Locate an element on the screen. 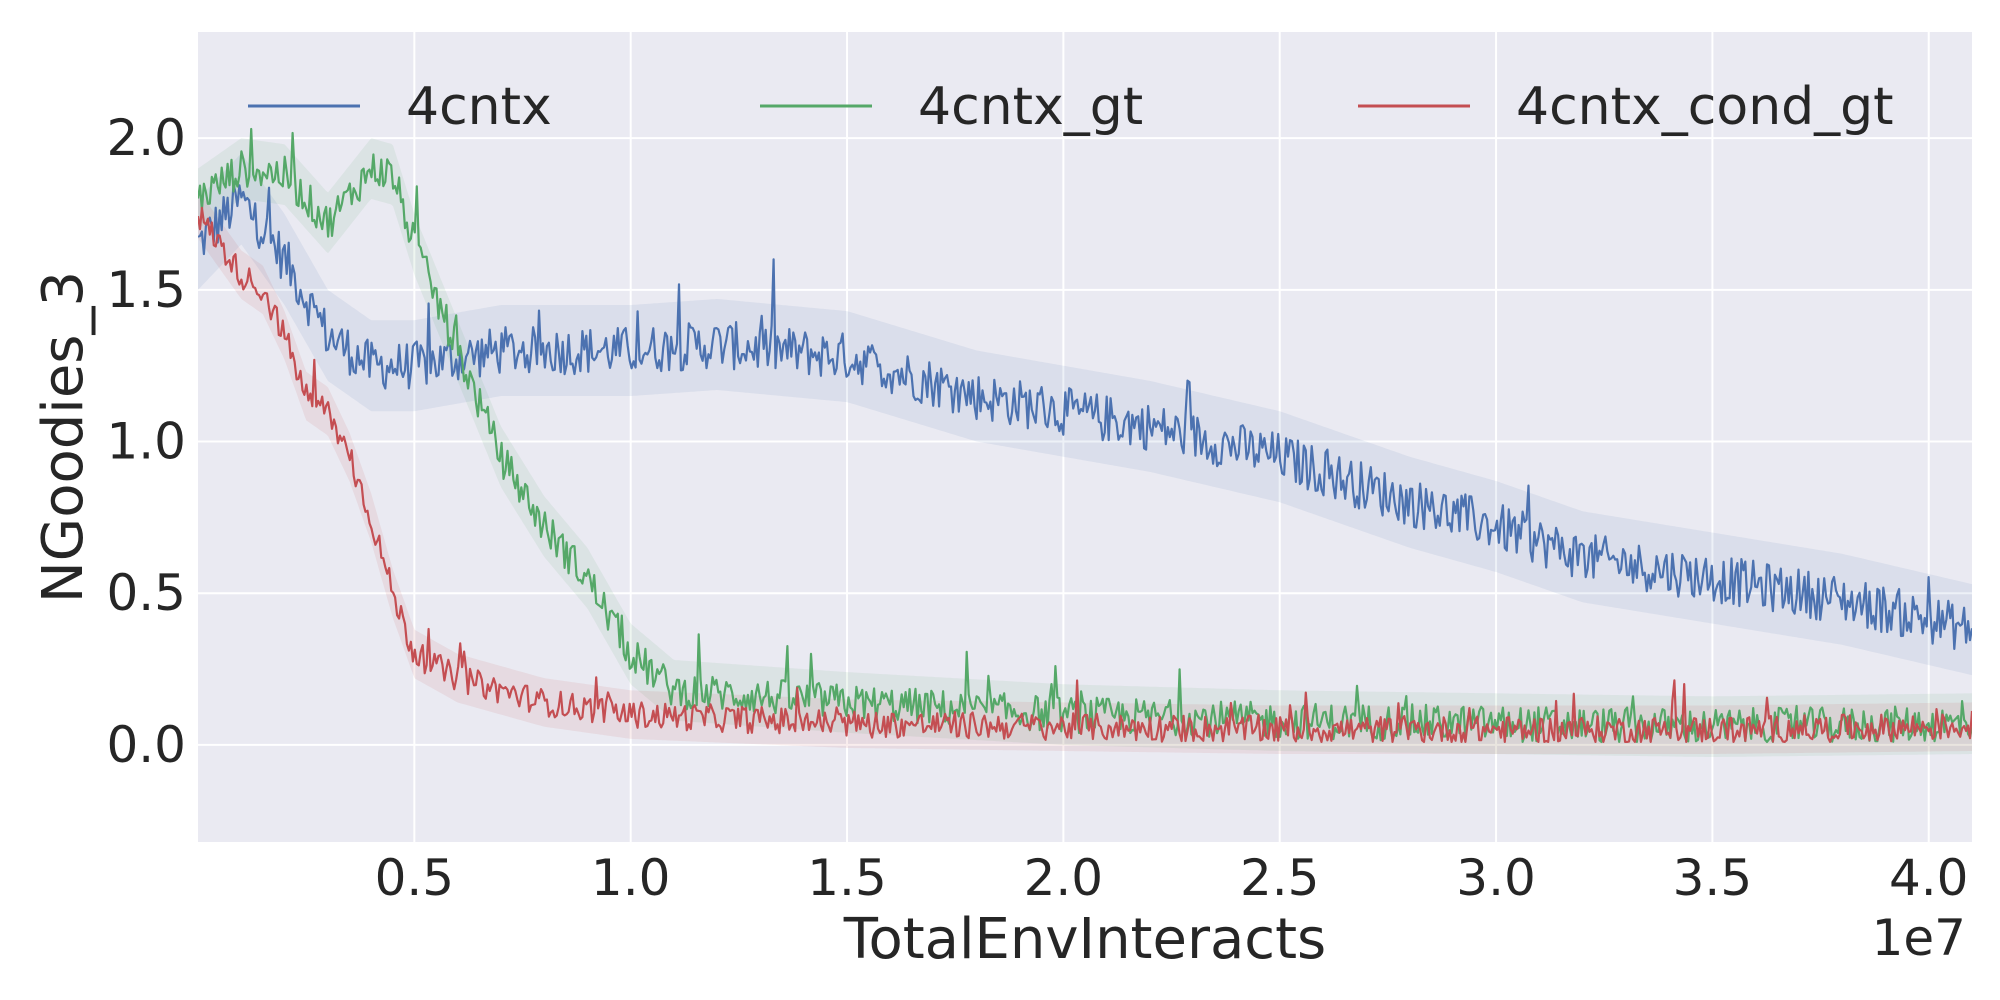 Image resolution: width=2000 pixels, height=1000 pixels. legend: 4cntx 4cntx_gt 4cntx_cond_gt is located at coordinates (1071, 107).